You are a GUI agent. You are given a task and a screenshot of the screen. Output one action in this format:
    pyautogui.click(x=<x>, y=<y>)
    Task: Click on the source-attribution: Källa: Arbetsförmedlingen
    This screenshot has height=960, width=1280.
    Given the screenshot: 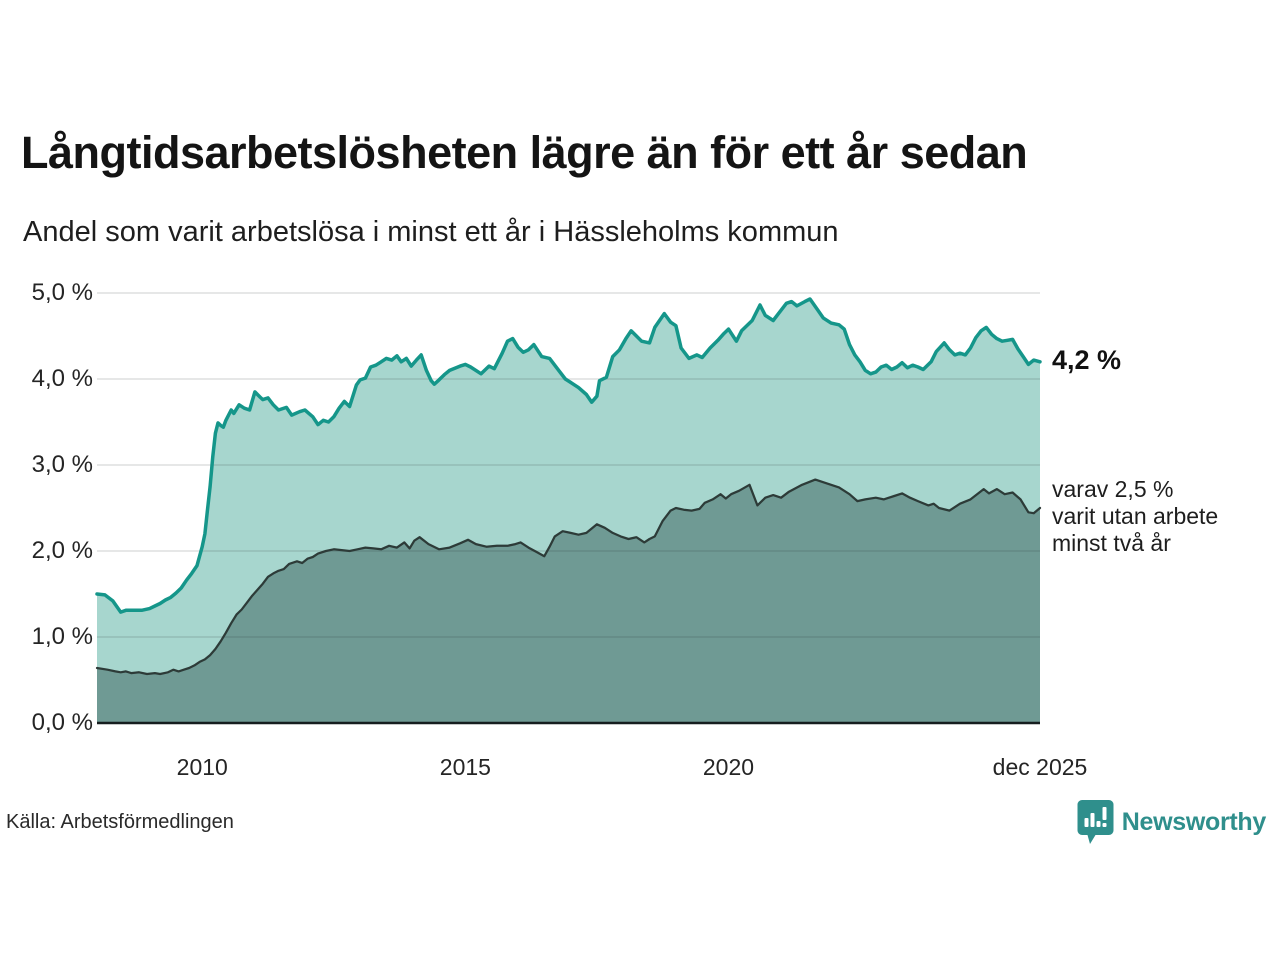 What is the action you would take?
    pyautogui.click(x=120, y=822)
    